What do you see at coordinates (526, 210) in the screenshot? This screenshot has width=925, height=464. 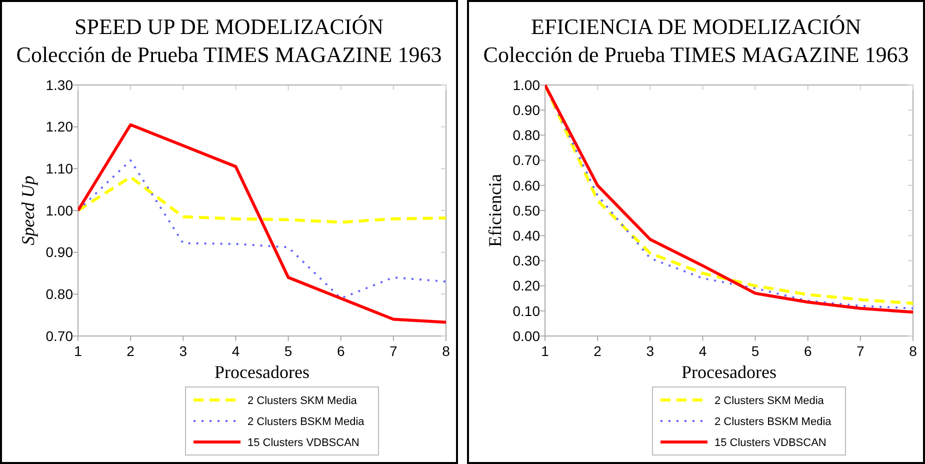 I see `y-tick-label: 0.50` at bounding box center [526, 210].